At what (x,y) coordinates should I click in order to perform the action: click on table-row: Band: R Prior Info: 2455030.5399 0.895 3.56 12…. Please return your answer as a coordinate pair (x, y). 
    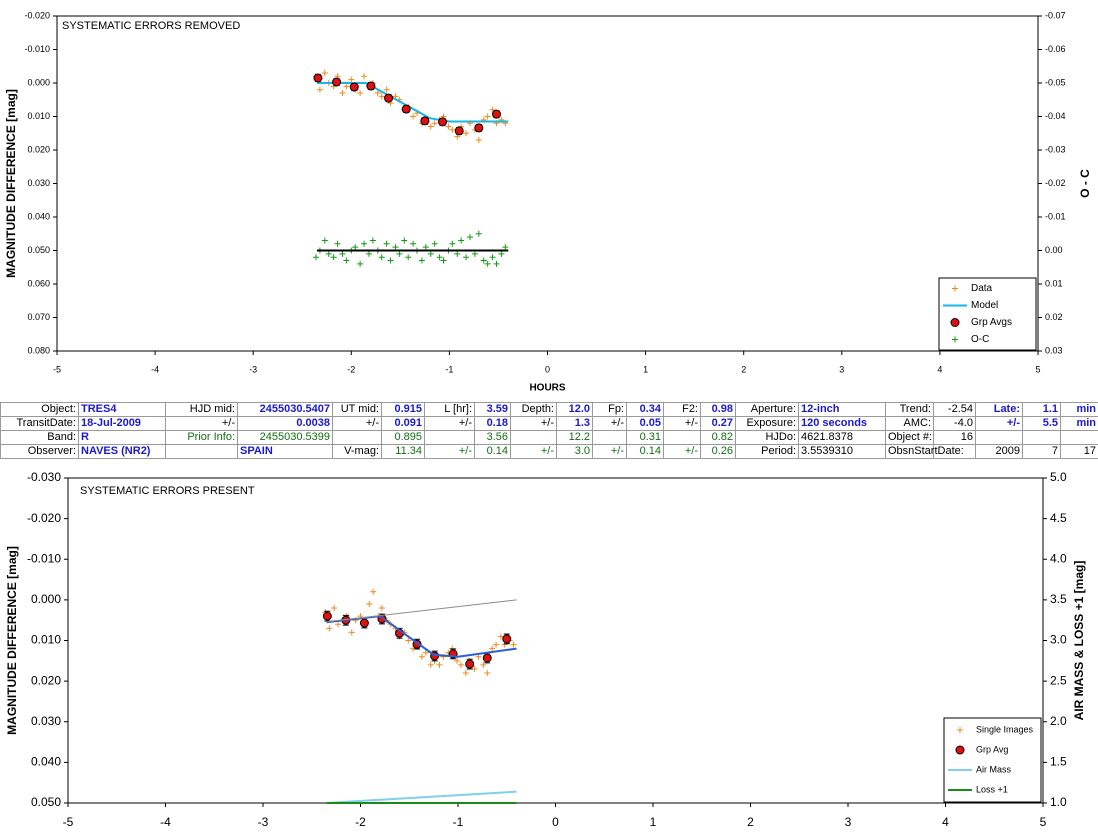
    Looking at the image, I should click on (549, 437).